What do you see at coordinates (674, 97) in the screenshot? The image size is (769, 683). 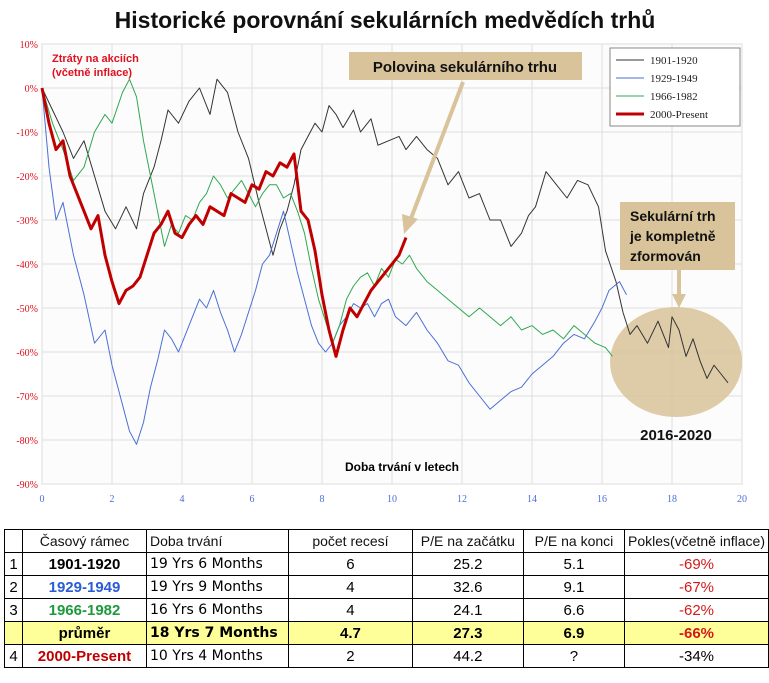 I see `legend-label: 1966-1982` at bounding box center [674, 97].